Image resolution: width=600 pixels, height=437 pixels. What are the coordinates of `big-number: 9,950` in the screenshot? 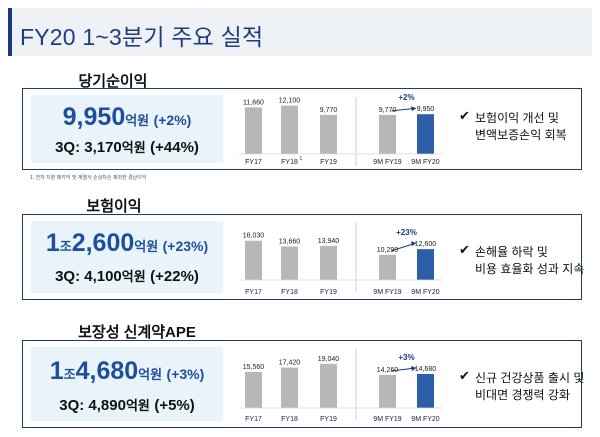 It's located at (94, 117).